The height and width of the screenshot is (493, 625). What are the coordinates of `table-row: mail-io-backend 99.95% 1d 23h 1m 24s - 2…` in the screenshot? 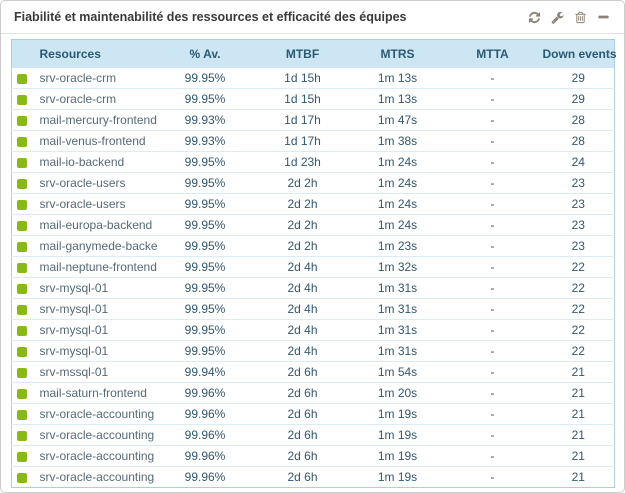 It's located at (313, 162).